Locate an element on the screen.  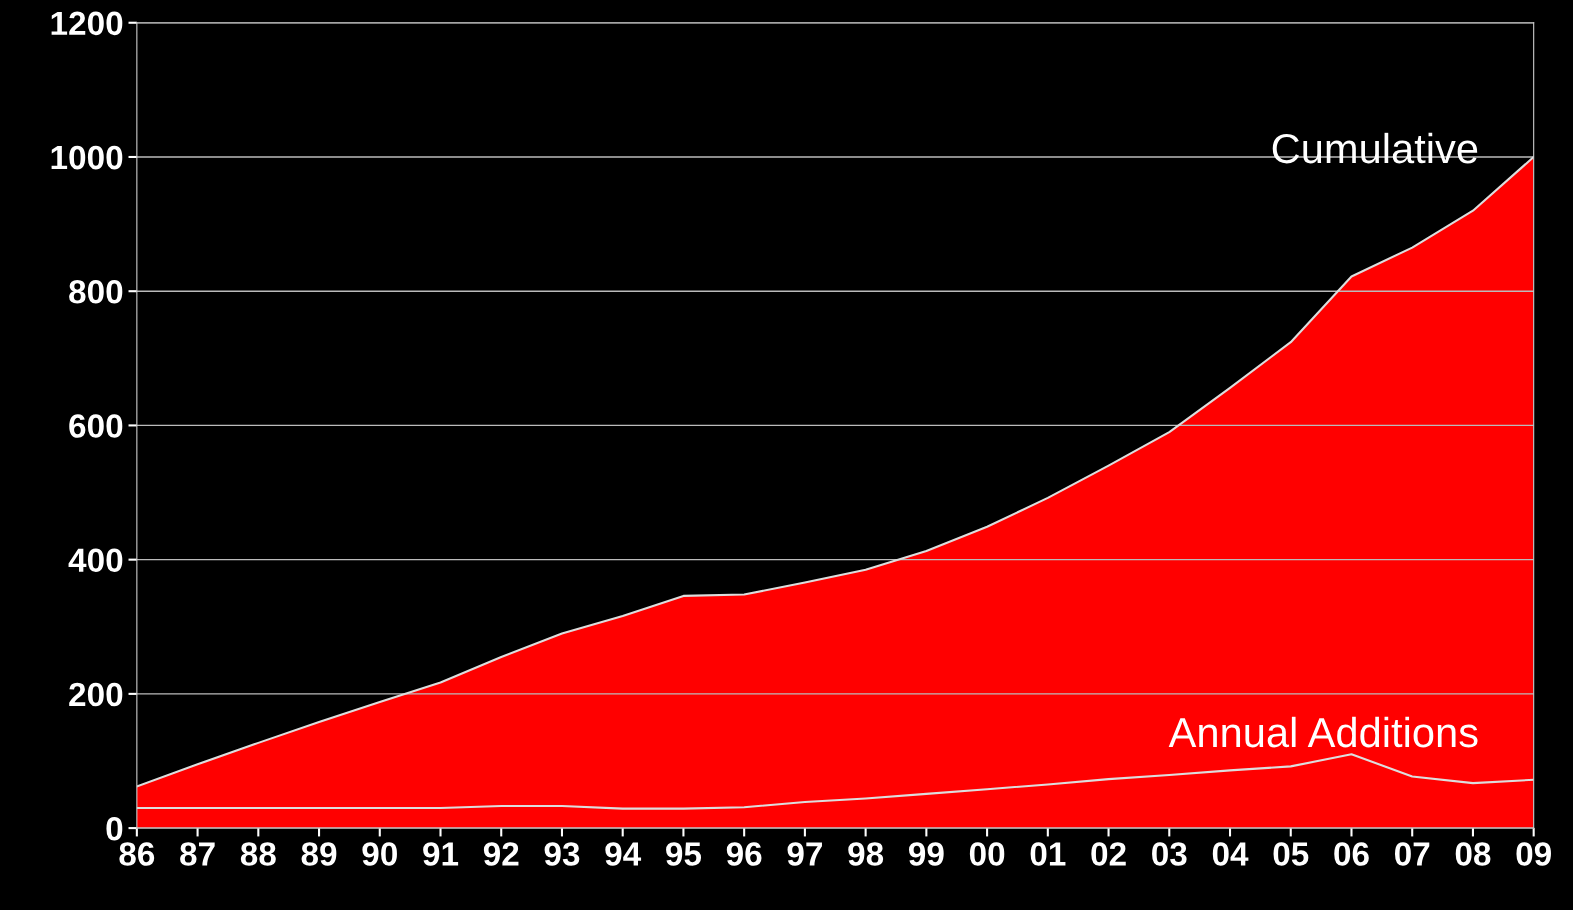
x-tick-label: 06 is located at coordinates (1351, 854).